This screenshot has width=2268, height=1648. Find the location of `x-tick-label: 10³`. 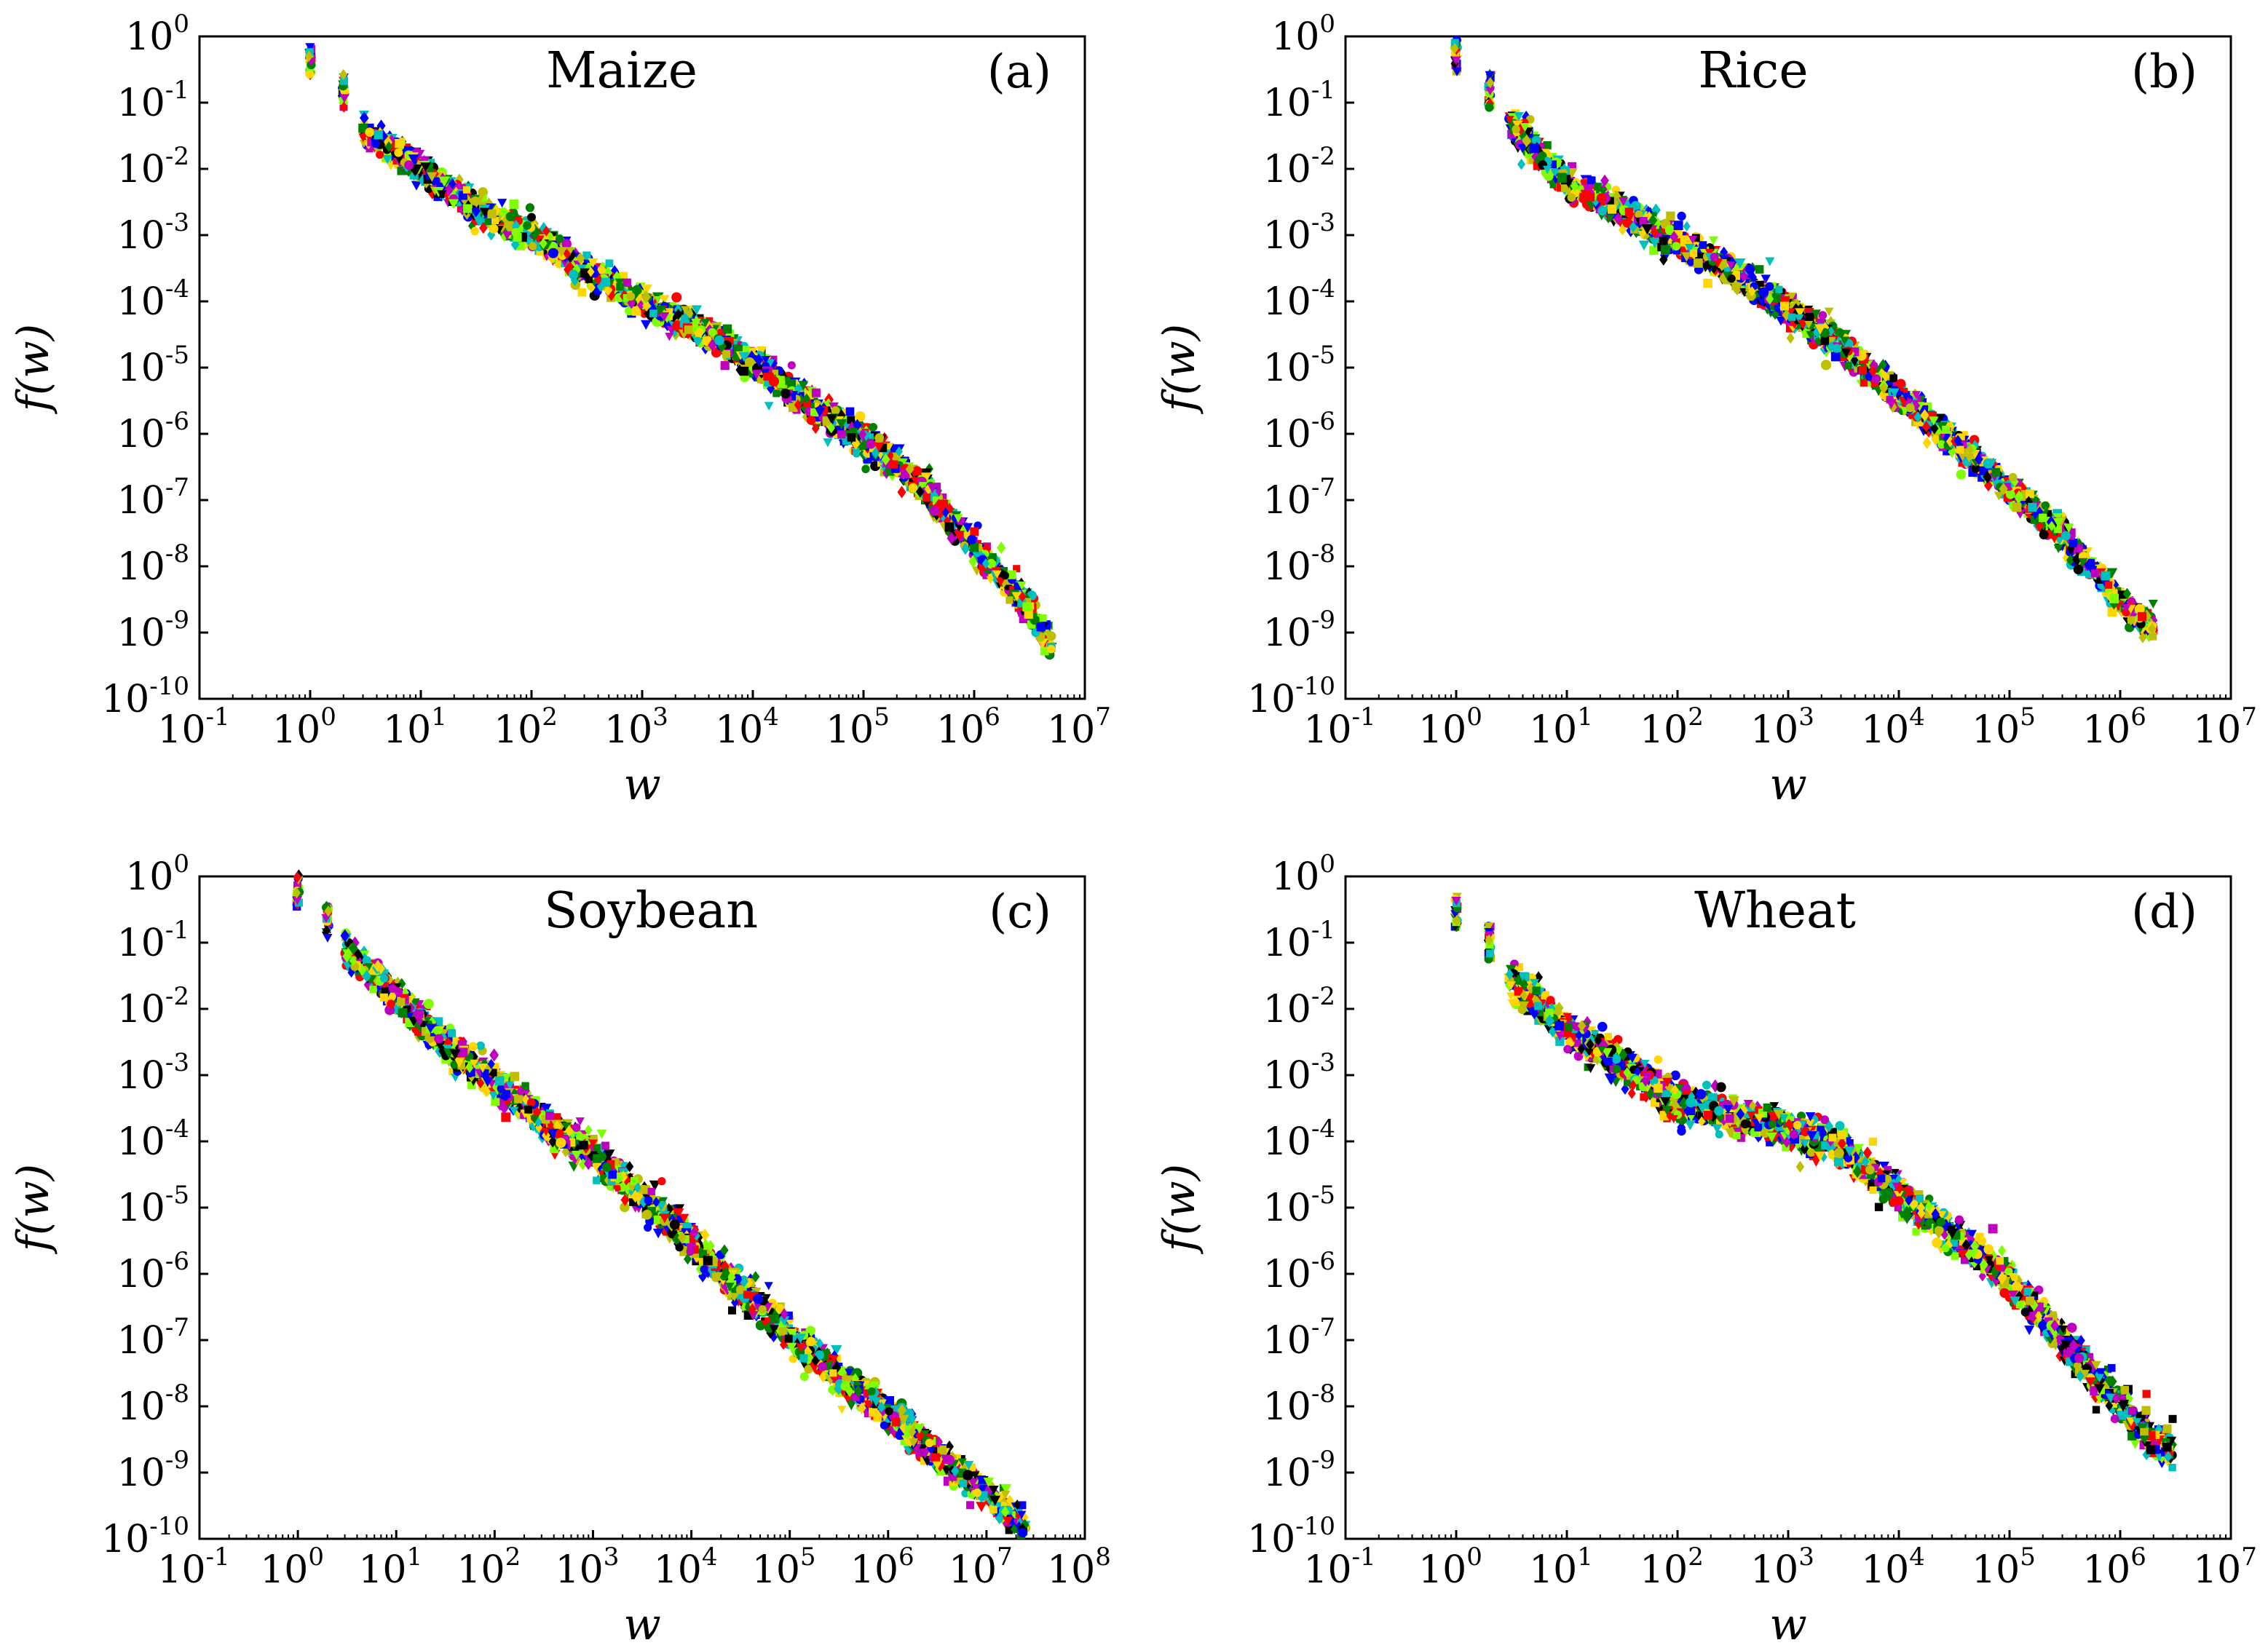

x-tick-label: 10³ is located at coordinates (636, 727).